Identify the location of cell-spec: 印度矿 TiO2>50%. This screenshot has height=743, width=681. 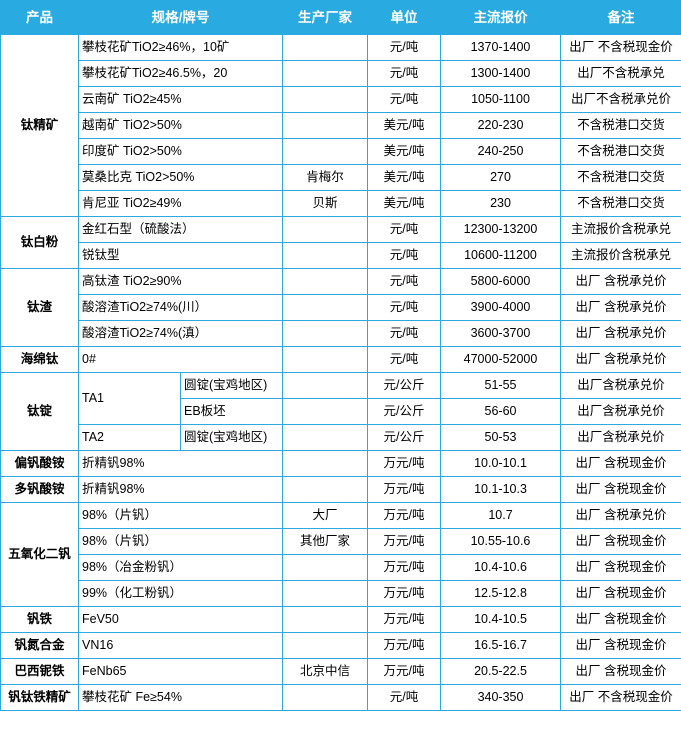
(180, 151).